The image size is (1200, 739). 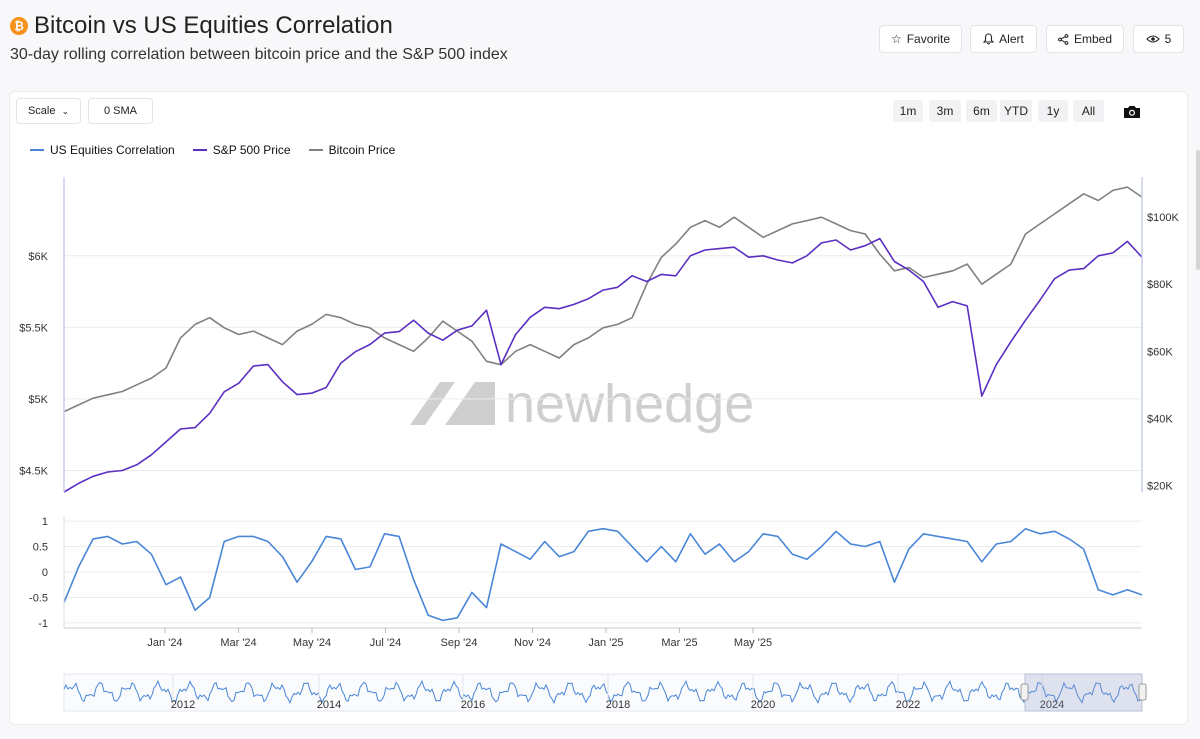 I want to click on eye-icon, so click(x=1152, y=39).